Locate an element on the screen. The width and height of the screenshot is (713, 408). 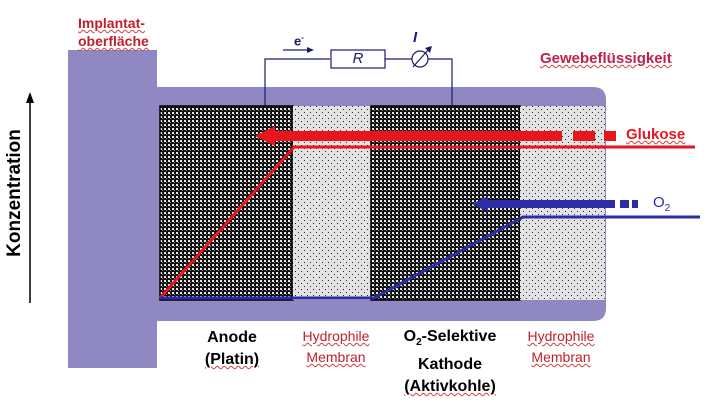
implant-surface-label: Implantat- oberfläche is located at coordinates (113, 32).